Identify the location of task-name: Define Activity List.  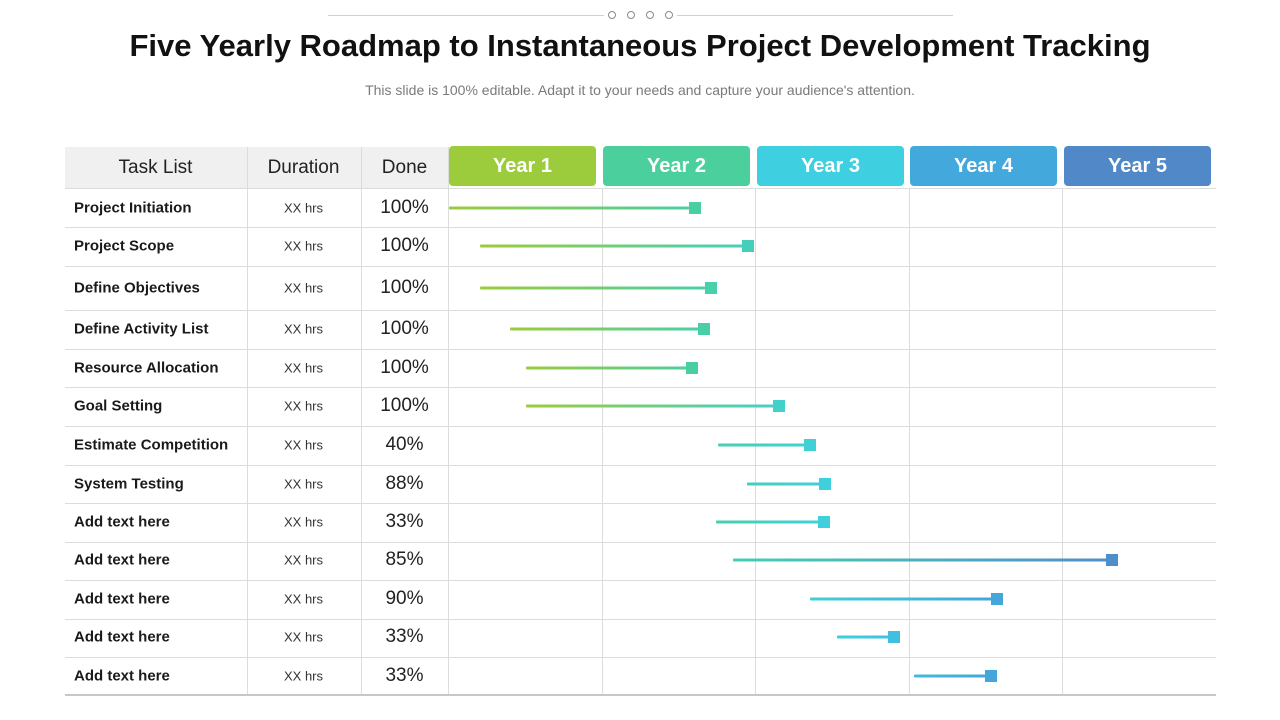
(141, 329).